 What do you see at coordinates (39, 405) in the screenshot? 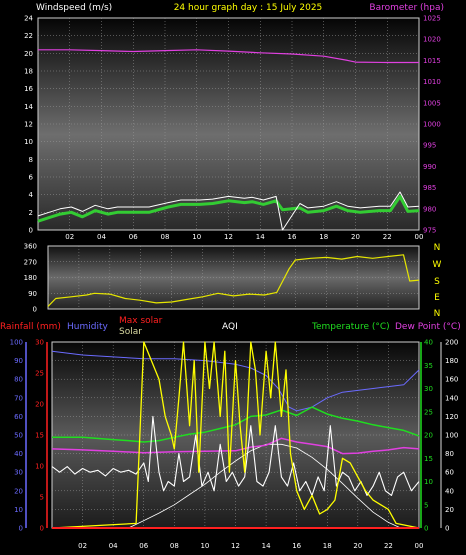
I see `rainfall-tick-label: 20` at bounding box center [39, 405].